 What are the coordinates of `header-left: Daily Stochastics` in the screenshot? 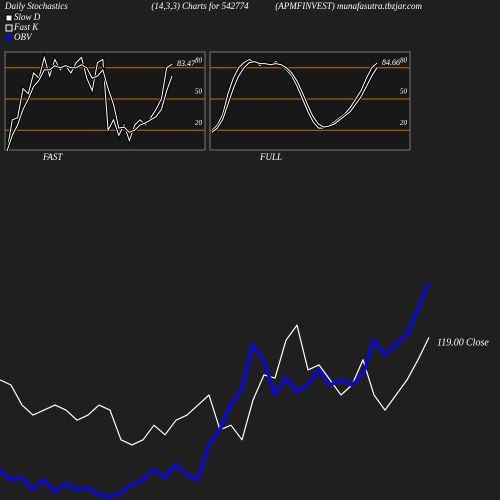 It's located at (36, 6).